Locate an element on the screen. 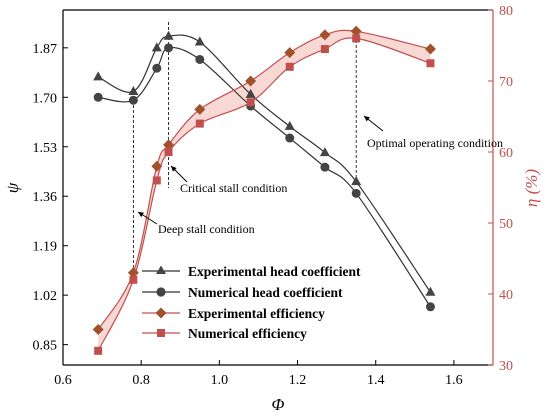 This screenshot has width=550, height=418. x-tick-label: 1.0 is located at coordinates (220, 380).